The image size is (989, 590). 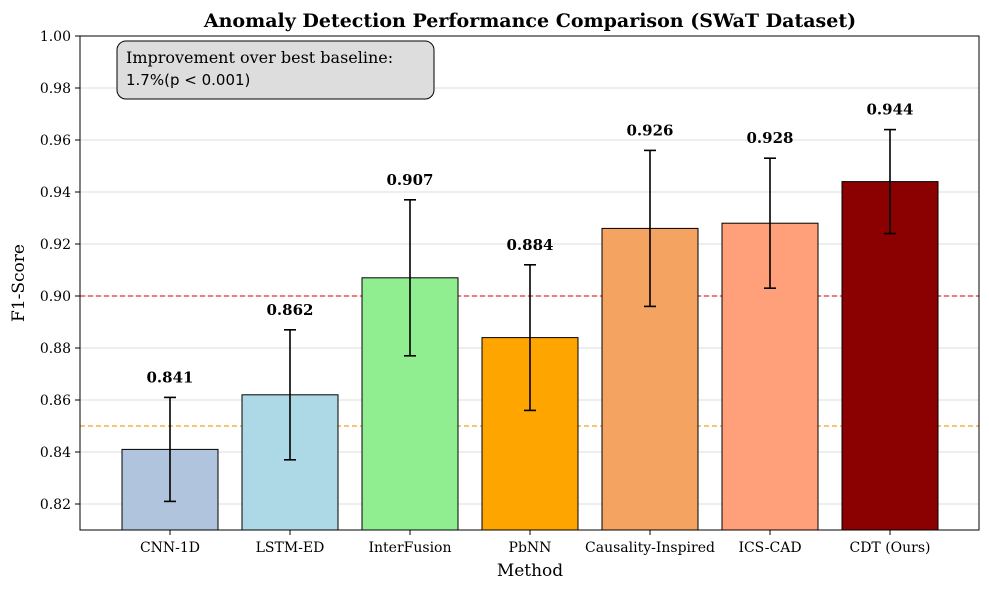 What do you see at coordinates (290, 548) in the screenshot?
I see `x-tick-label: LSTM-ED` at bounding box center [290, 548].